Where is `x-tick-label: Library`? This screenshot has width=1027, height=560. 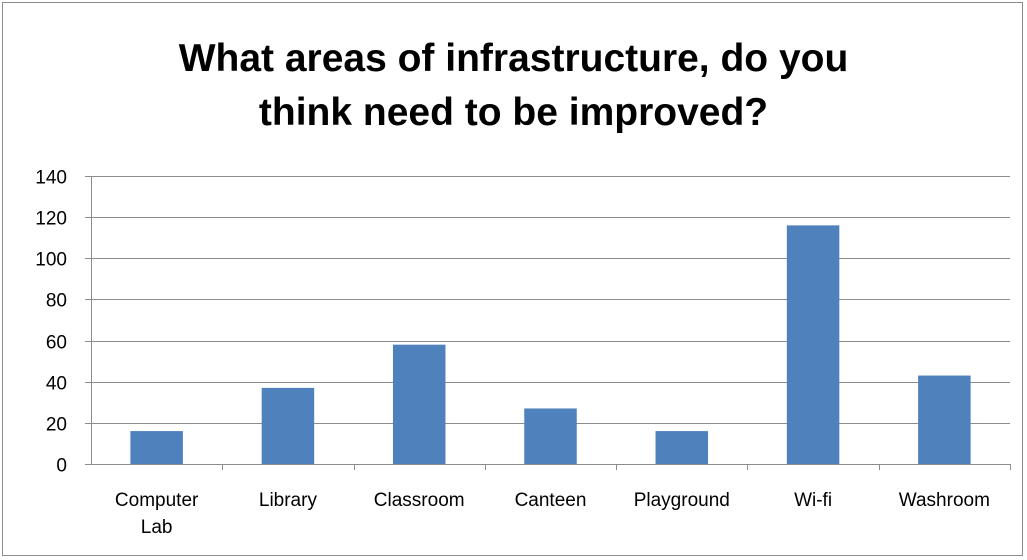
x-tick-label: Library is located at coordinates (288, 500).